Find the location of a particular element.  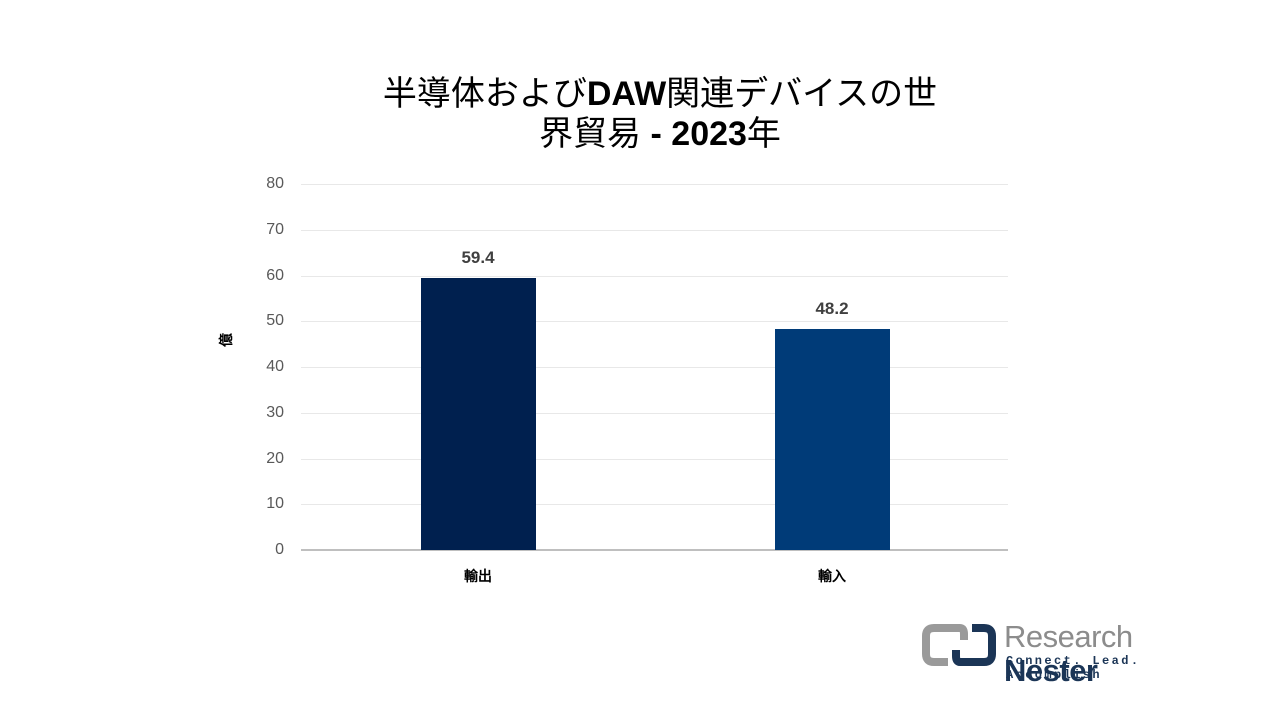

title-text: 関連デバイスの世 is located at coordinates (802, 94).